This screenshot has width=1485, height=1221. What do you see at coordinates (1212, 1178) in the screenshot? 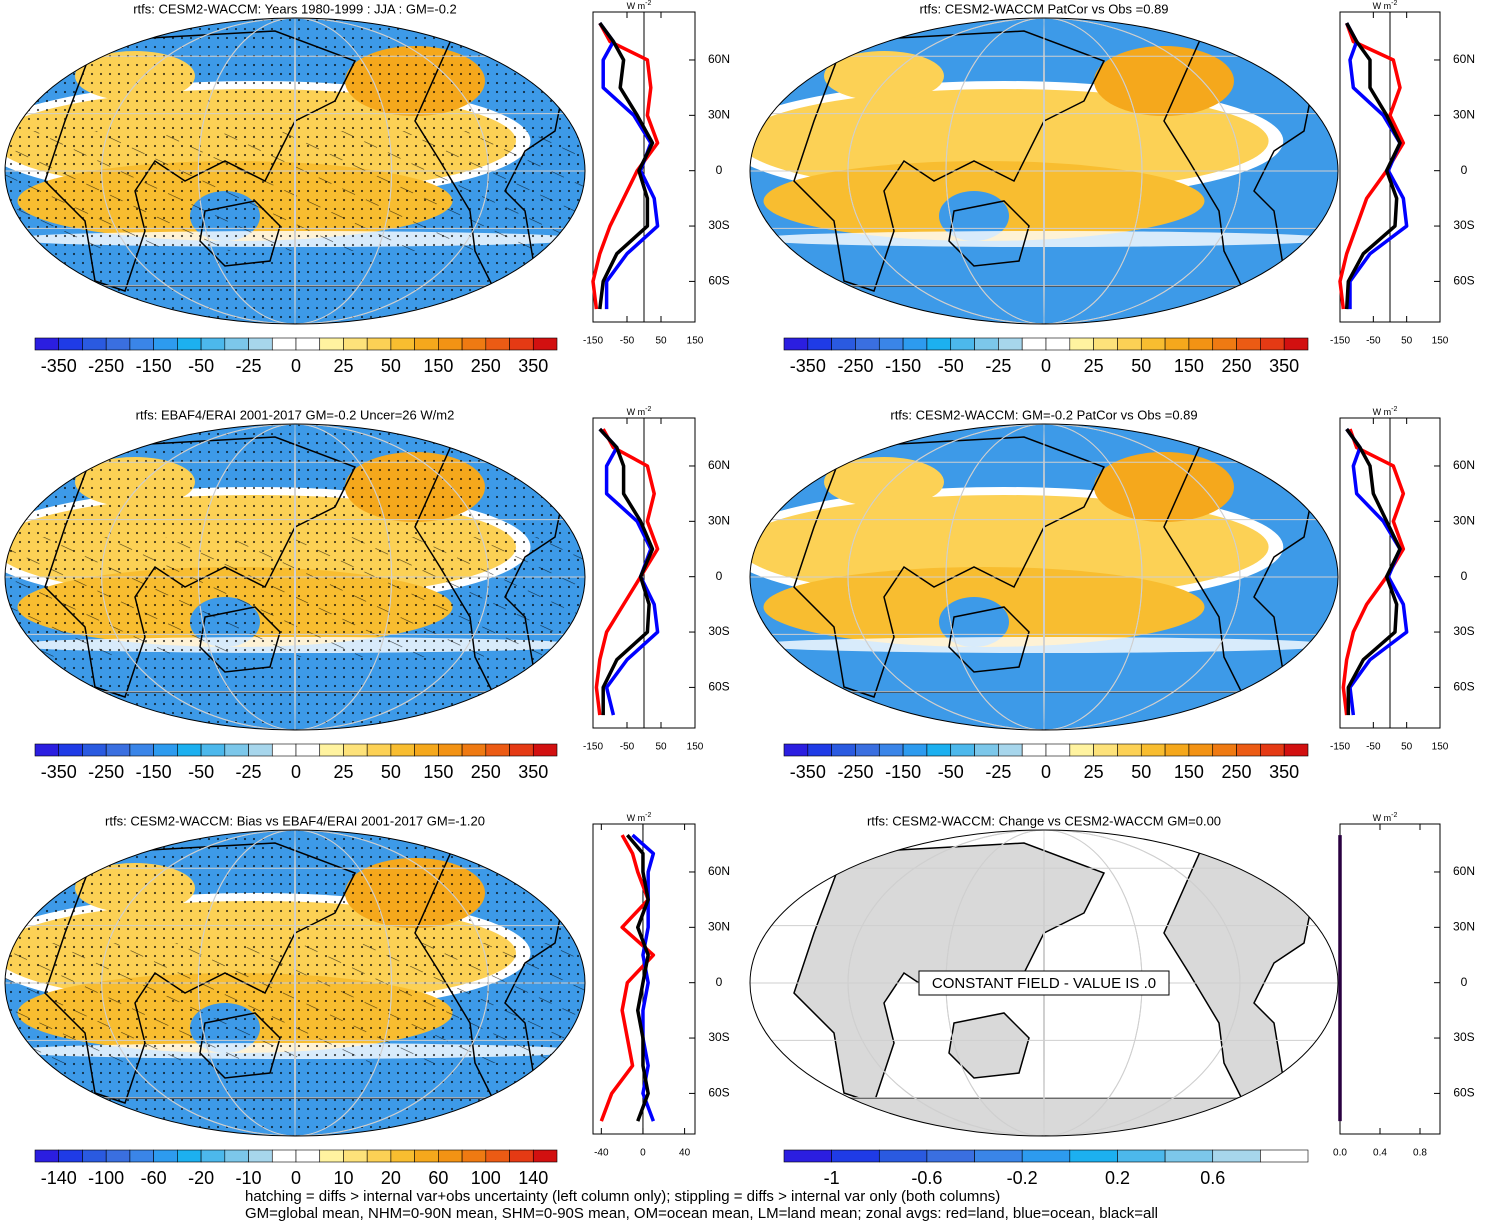
I see `colorbar-label: 0.6` at bounding box center [1212, 1178].